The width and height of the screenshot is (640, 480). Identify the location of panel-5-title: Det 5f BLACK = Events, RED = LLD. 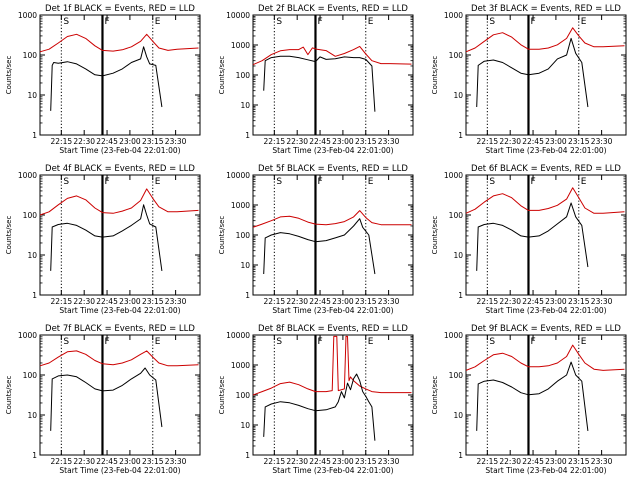
(333, 169).